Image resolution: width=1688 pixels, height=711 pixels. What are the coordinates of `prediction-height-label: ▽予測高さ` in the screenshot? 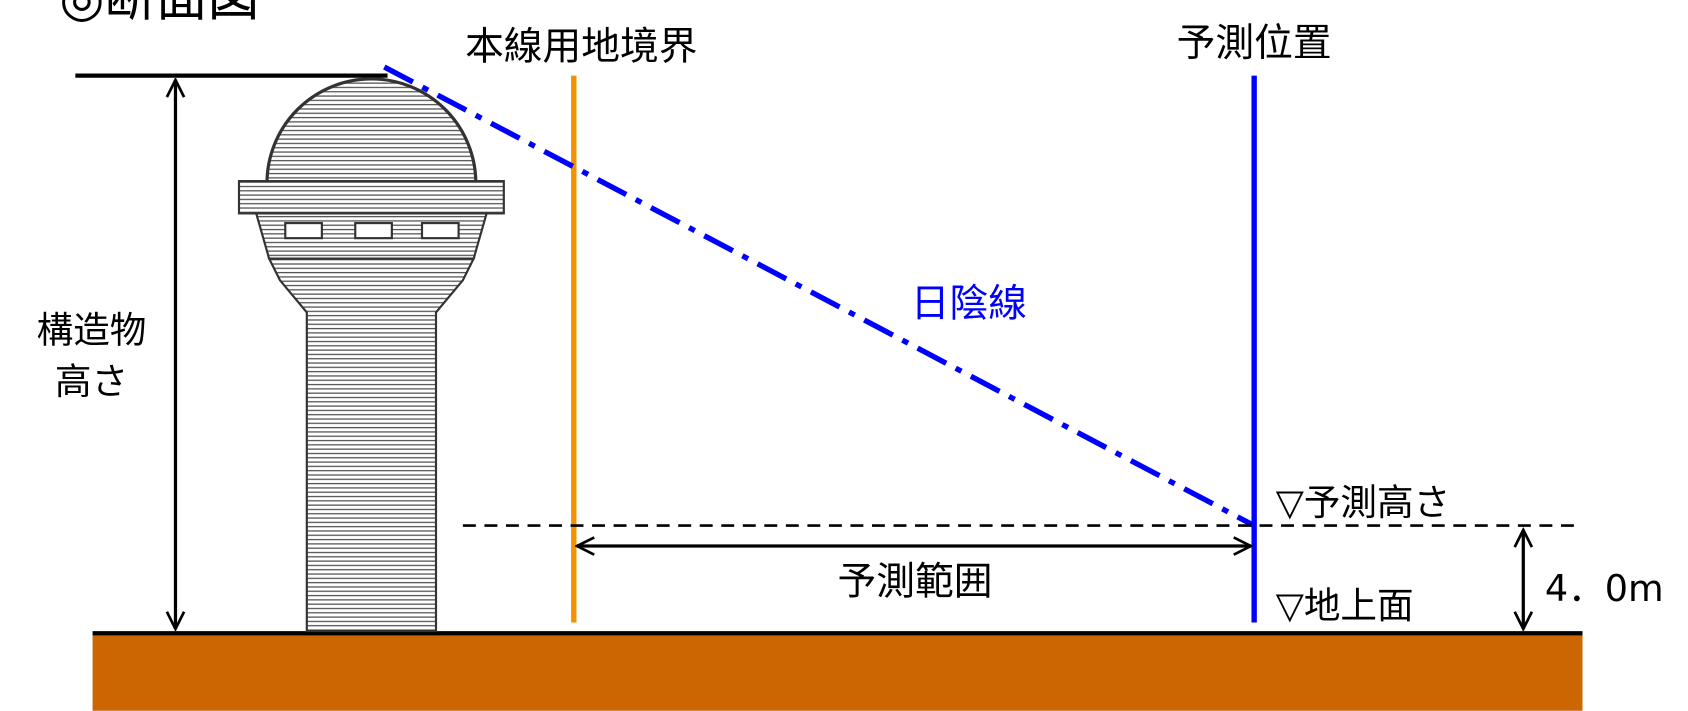 It's located at (1363, 502).